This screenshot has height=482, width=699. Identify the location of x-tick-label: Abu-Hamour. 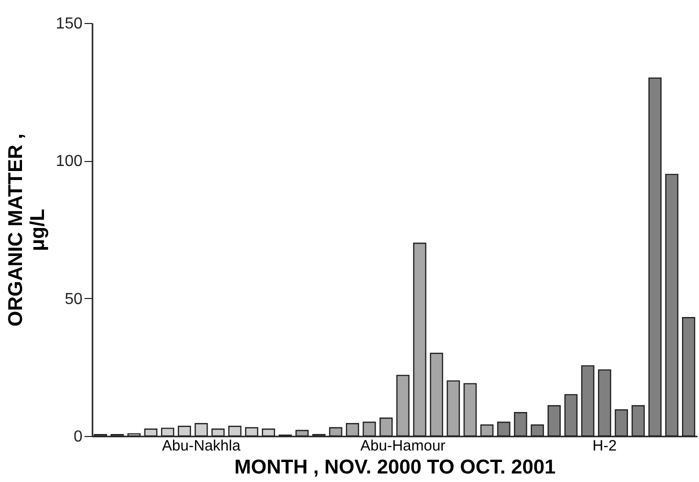
(403, 446).